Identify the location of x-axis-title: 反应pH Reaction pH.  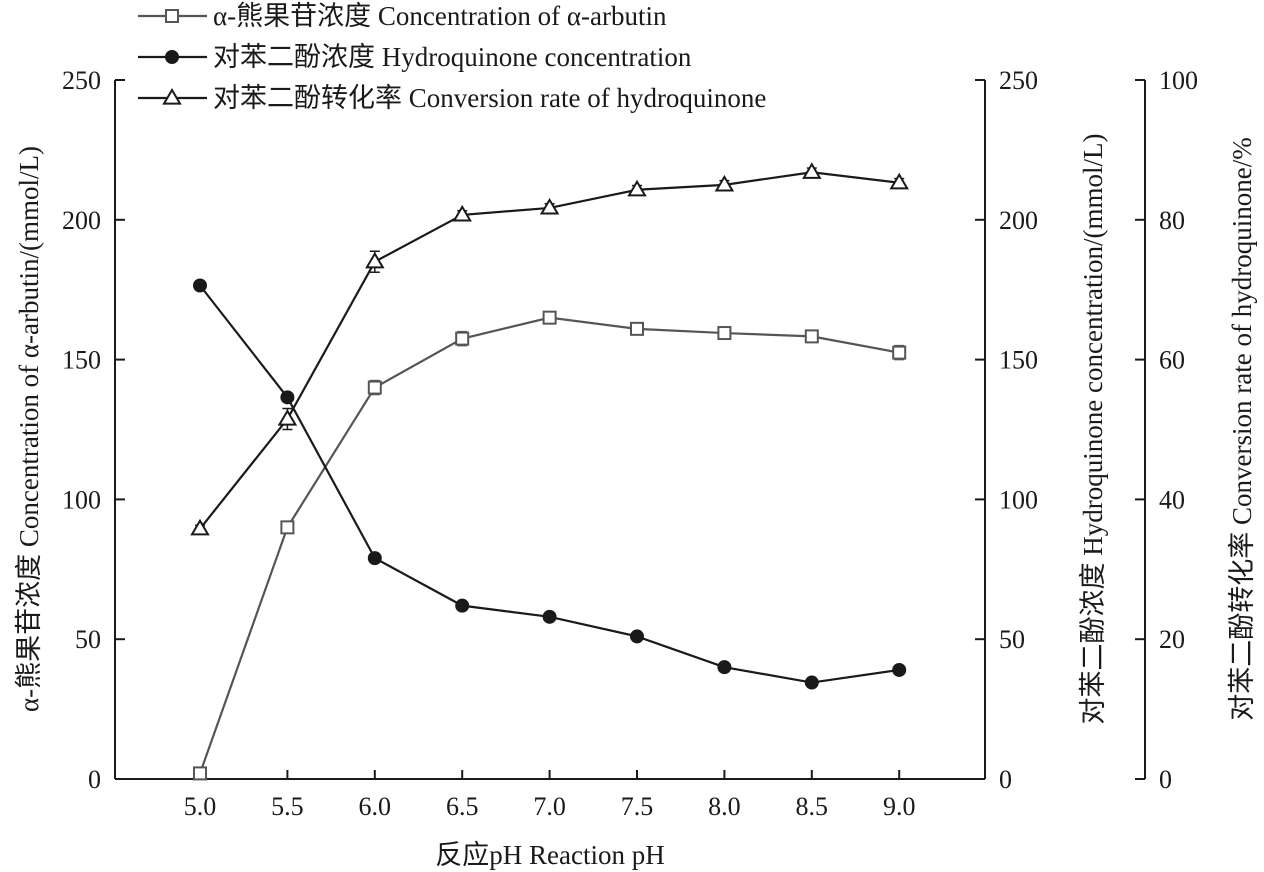
(549, 855).